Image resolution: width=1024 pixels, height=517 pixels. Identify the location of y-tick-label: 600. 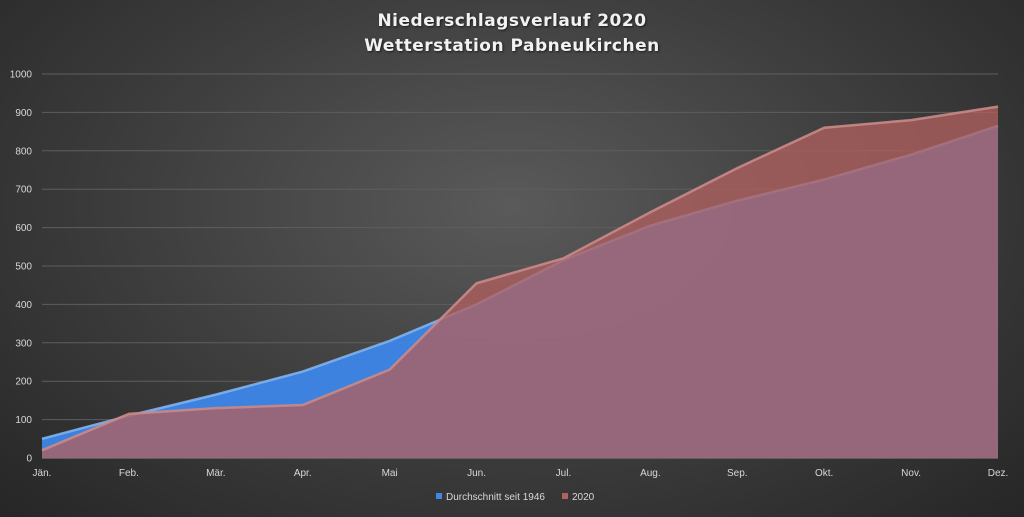
(23, 228).